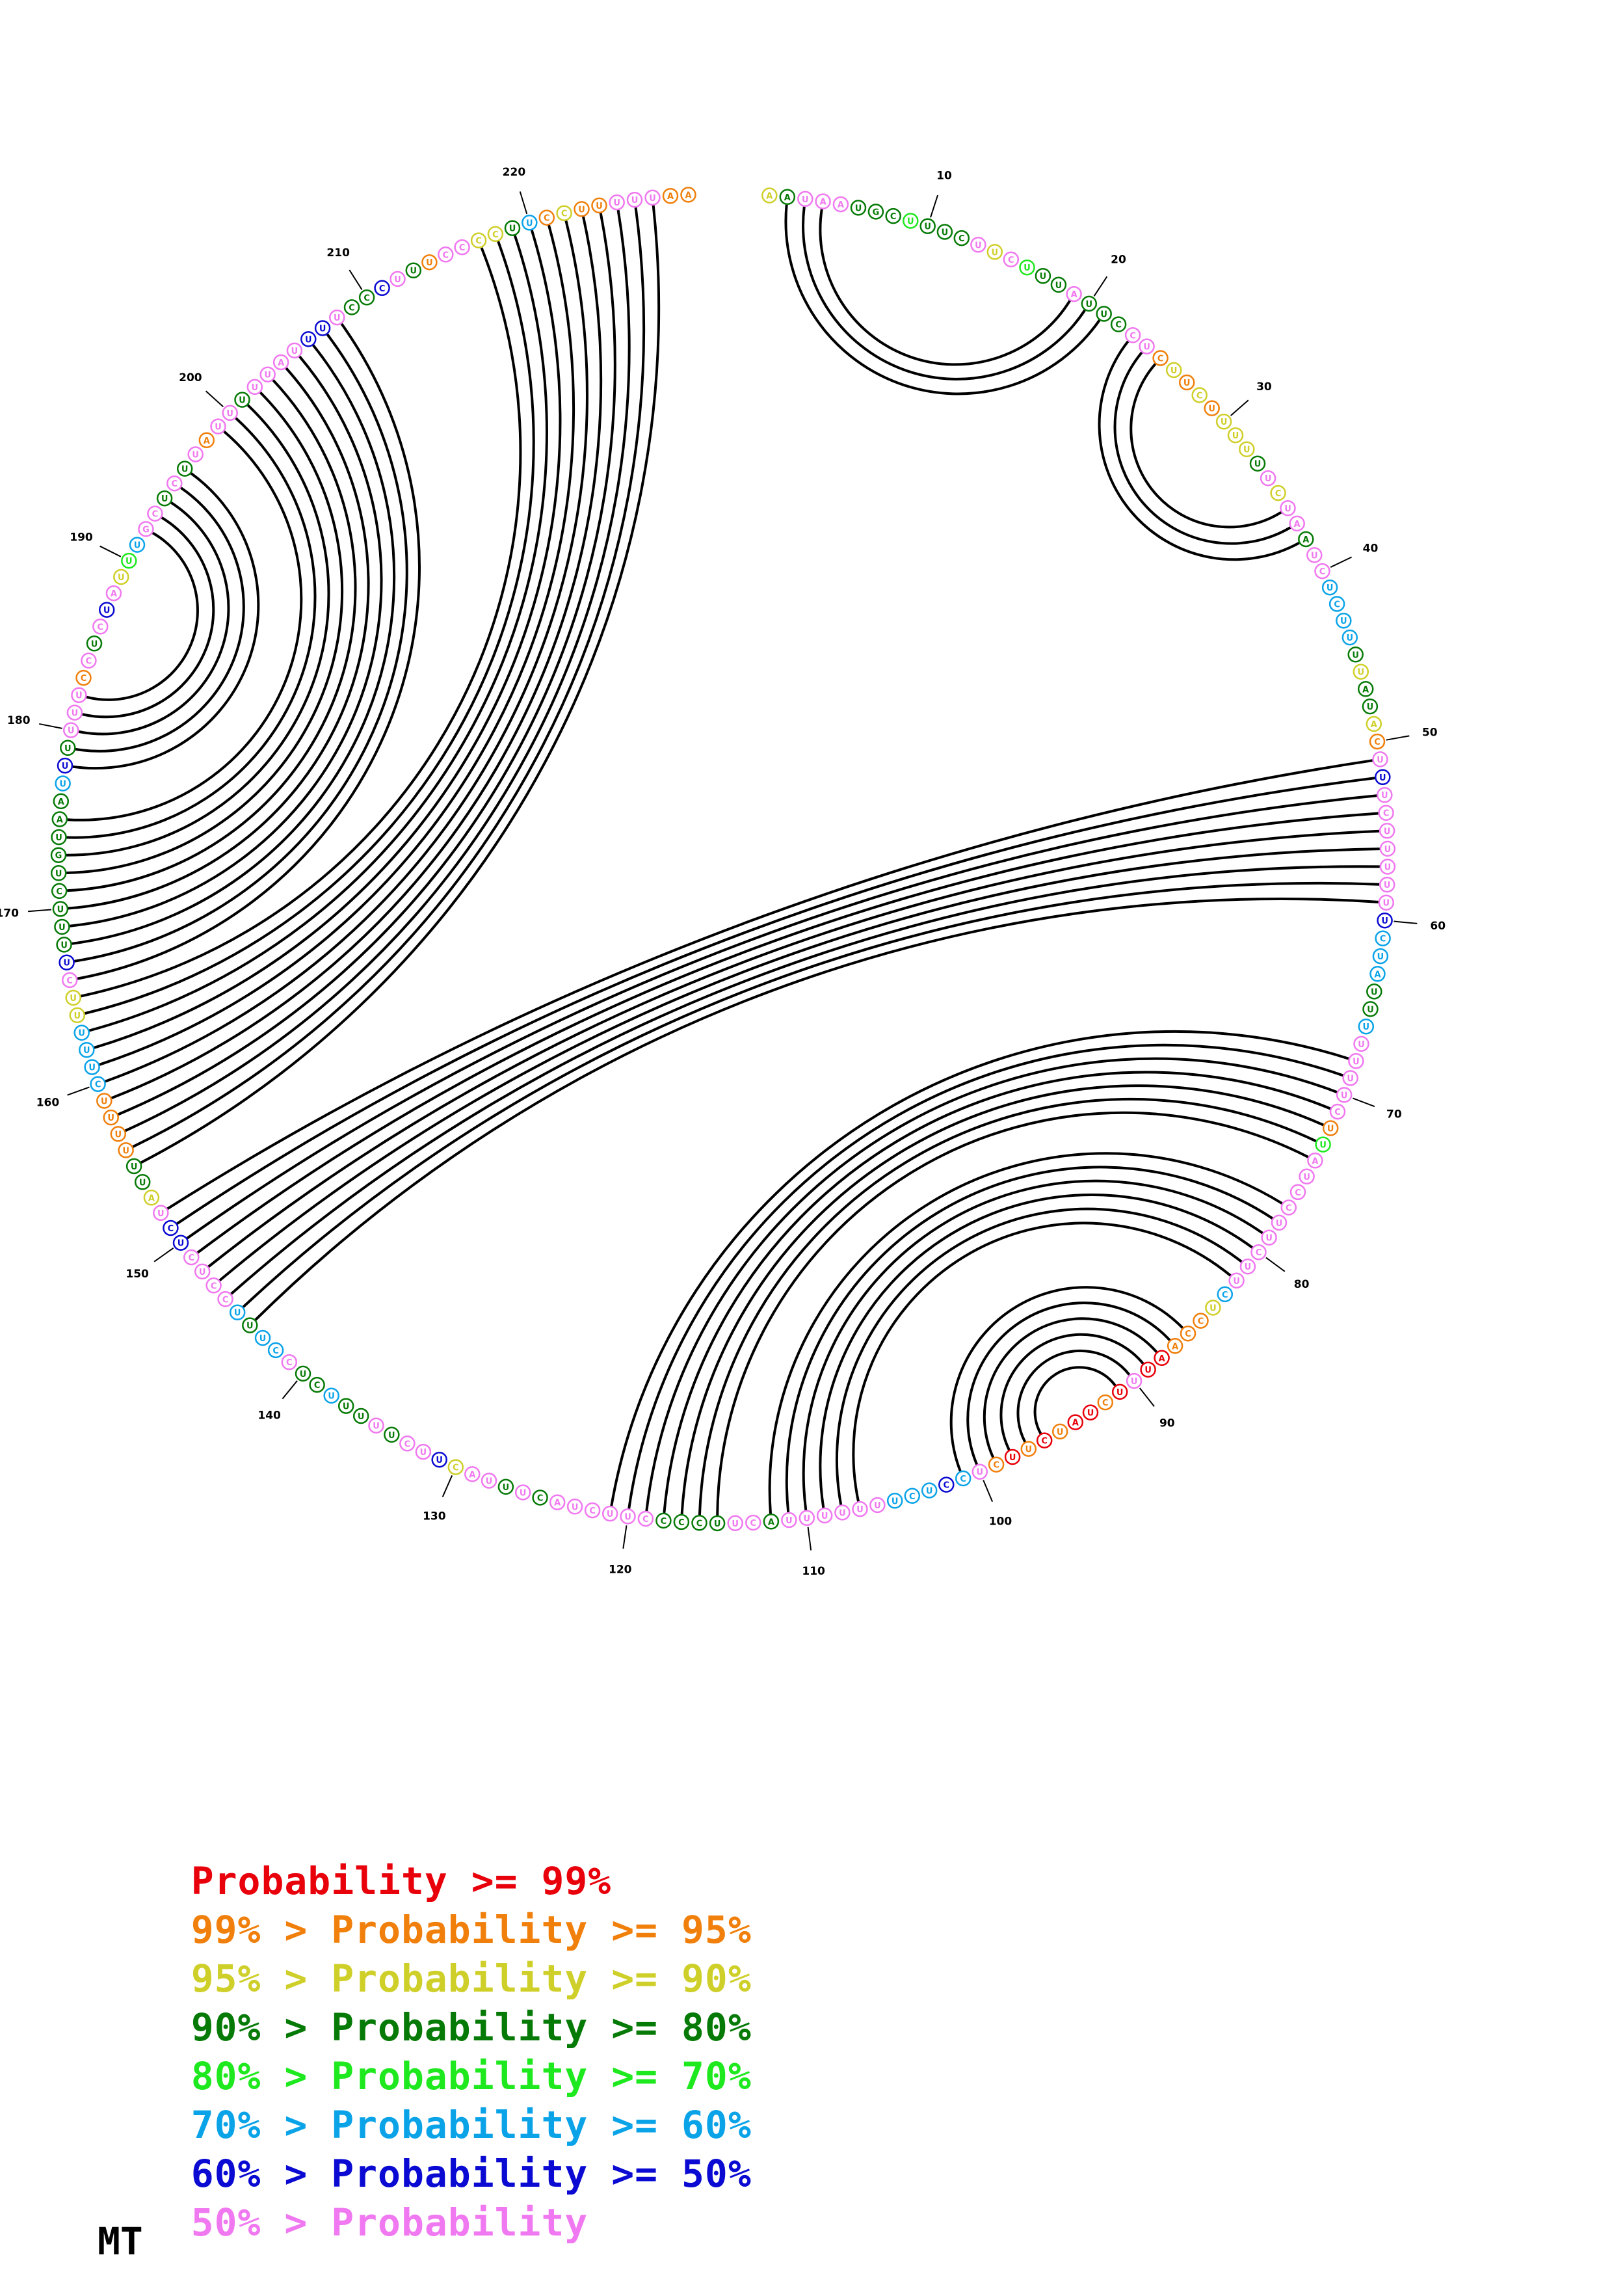  What do you see at coordinates (191, 377) in the screenshot?
I see `position-label: 200` at bounding box center [191, 377].